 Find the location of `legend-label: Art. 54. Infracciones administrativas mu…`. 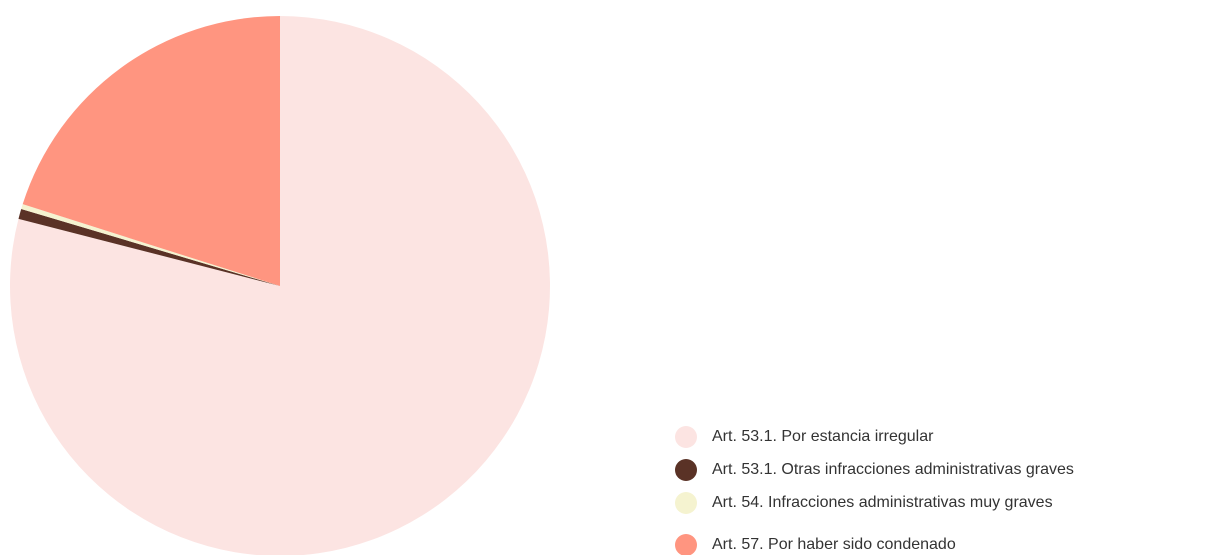

legend-label: Art. 54. Infracciones administrativas mu… is located at coordinates (882, 502).